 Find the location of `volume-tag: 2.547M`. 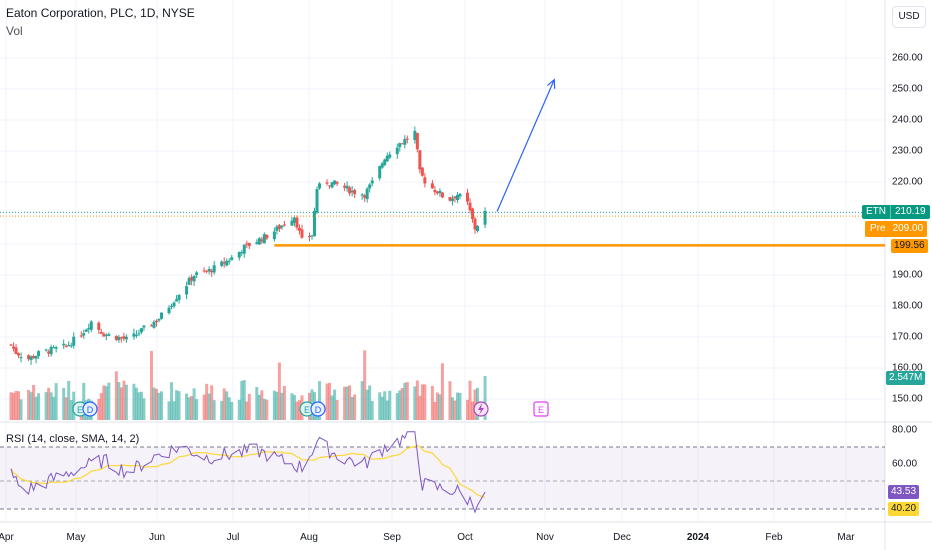

volume-tag: 2.547M is located at coordinates (906, 378).